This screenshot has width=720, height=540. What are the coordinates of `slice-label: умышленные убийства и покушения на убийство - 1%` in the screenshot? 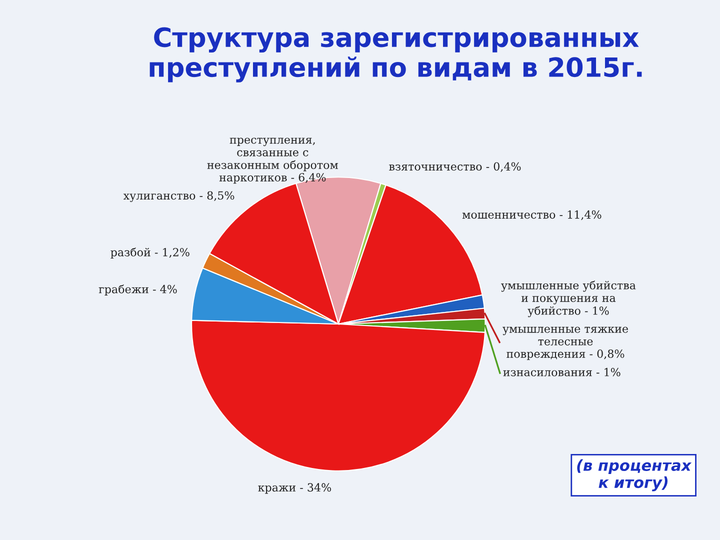 It's located at (568, 299).